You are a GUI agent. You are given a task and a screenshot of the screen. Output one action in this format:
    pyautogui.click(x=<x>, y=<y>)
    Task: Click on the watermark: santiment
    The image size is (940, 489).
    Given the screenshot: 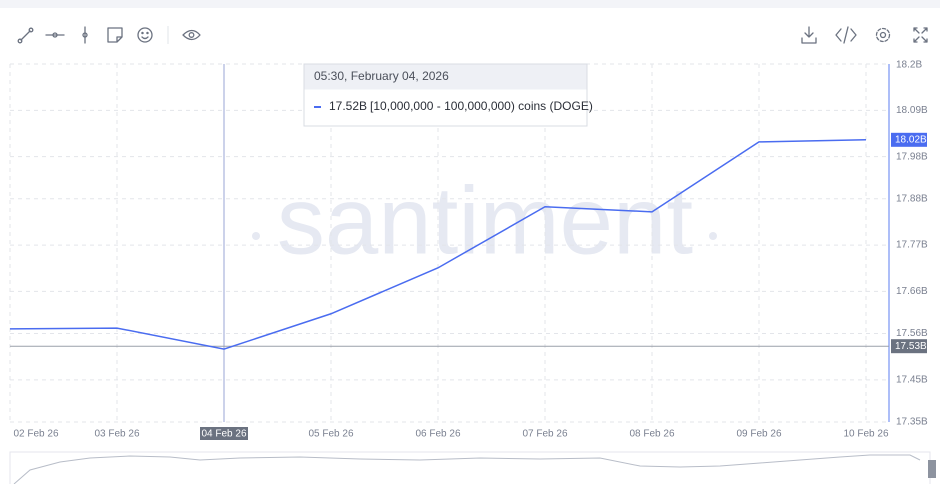 What is the action you would take?
    pyautogui.click(x=485, y=220)
    